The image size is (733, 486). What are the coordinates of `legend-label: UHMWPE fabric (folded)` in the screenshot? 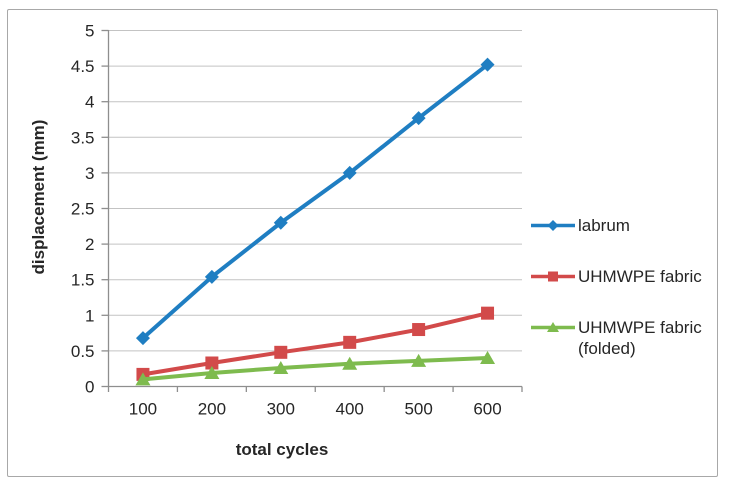 It's located at (640, 338).